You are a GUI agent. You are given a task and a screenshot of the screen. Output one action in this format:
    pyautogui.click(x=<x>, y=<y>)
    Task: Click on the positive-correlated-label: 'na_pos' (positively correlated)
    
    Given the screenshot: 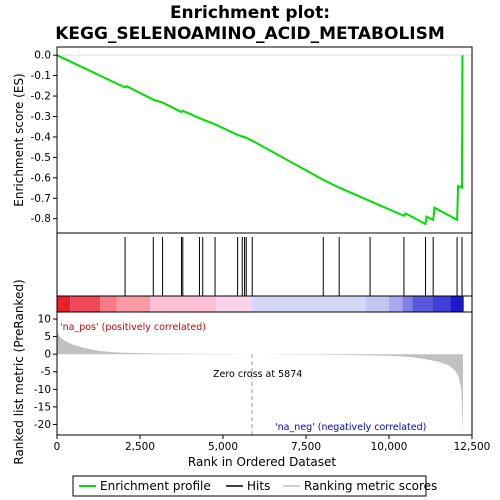 What is the action you would take?
    pyautogui.click(x=133, y=327)
    